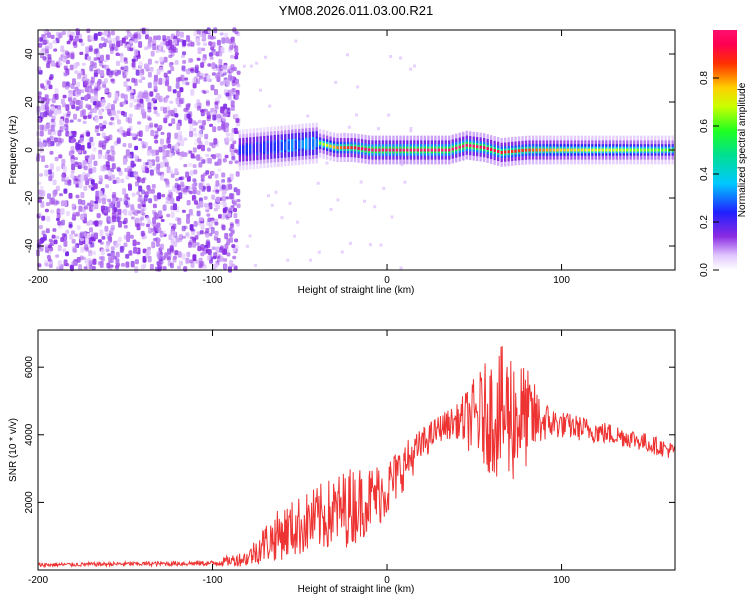 The height and width of the screenshot is (600, 750). What do you see at coordinates (709, 174) in the screenshot?
I see `colorbar-ticks: 0.0 0.2 0.4 0.6 0.8` at bounding box center [709, 174].